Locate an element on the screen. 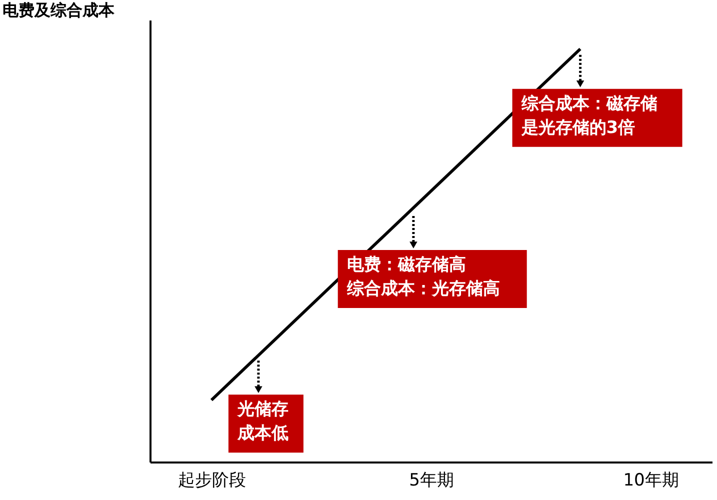 The image size is (717, 500). annotation: 电费：磁存储高 is located at coordinates (406, 265).